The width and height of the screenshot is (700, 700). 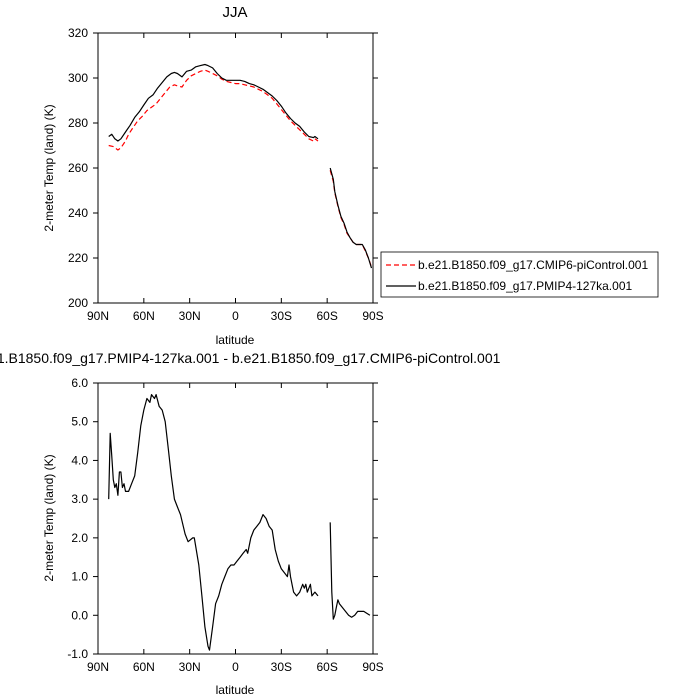 What do you see at coordinates (234, 12) in the screenshot?
I see `title-top: JJA` at bounding box center [234, 12].